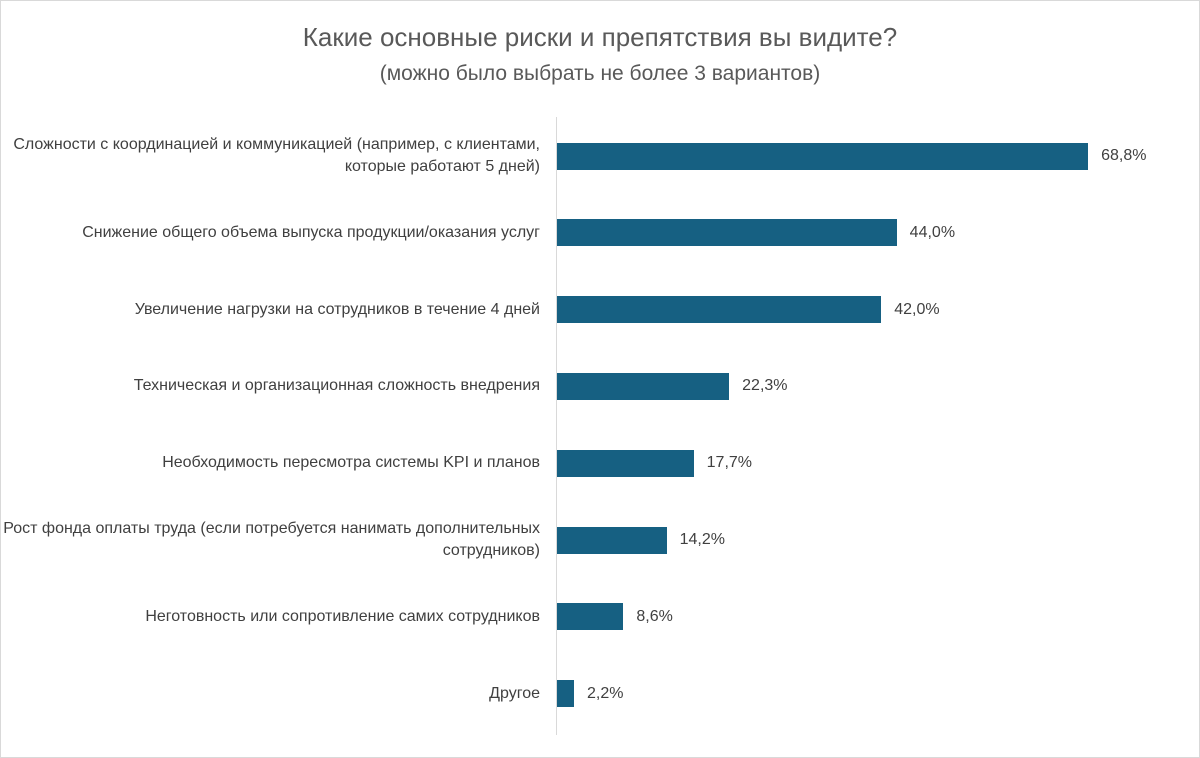  Describe the element at coordinates (702, 539) in the screenshot. I see `data-label: 14,2%` at that location.